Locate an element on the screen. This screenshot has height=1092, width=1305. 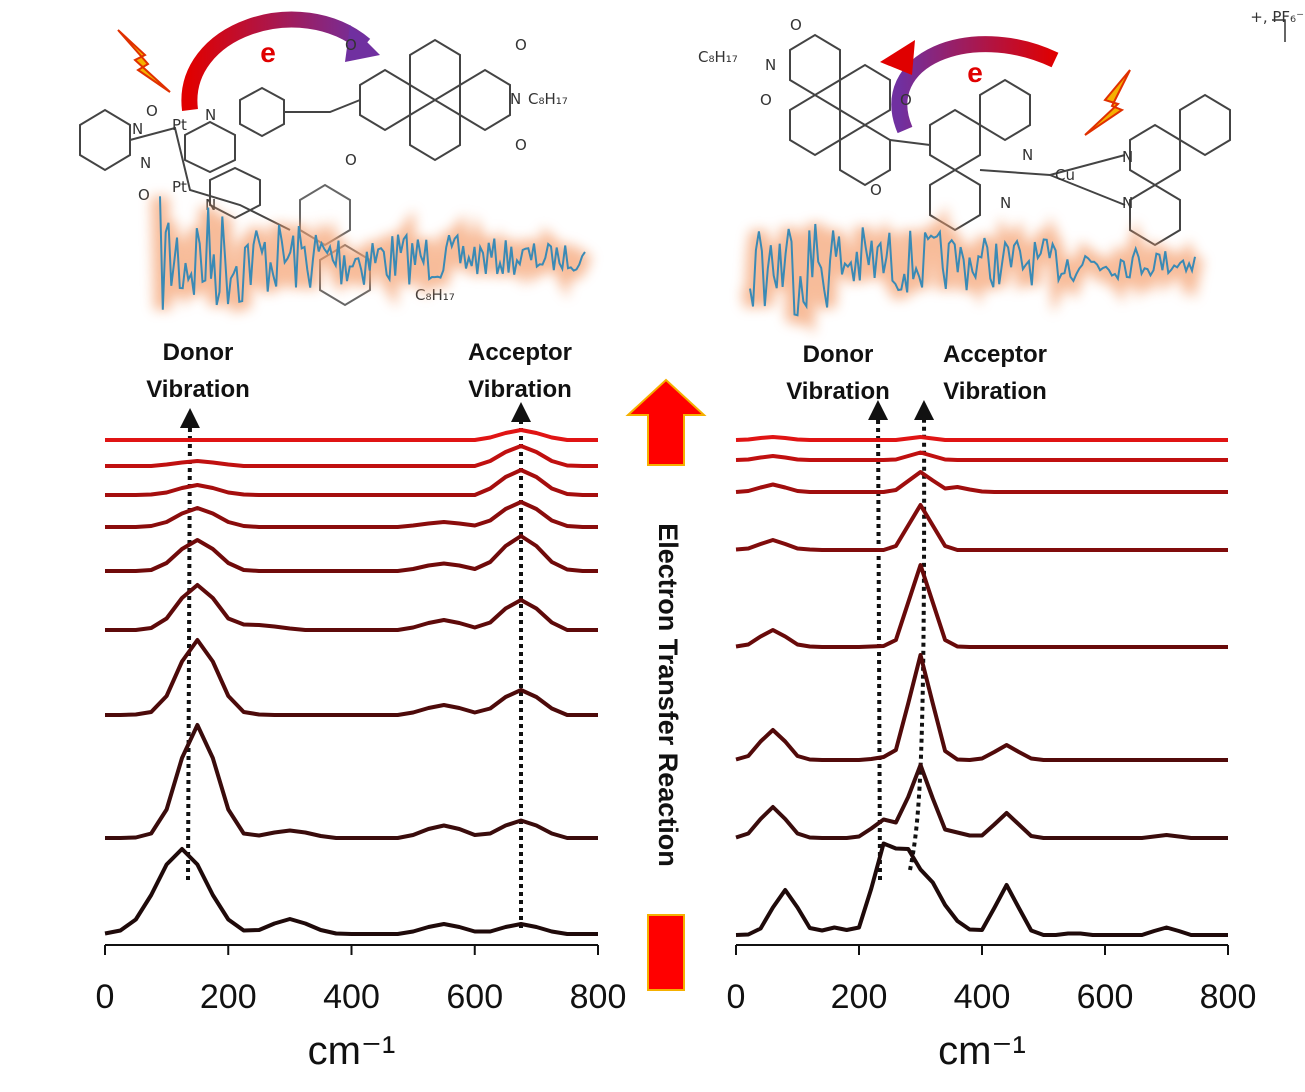
bracket is located at coordinates (1279, 30).